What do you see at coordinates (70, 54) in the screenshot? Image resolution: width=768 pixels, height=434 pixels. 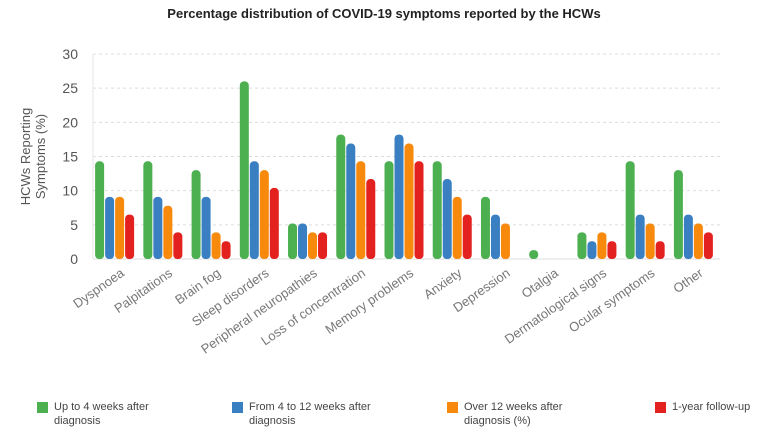 I see `y-tick-label: 30` at bounding box center [70, 54].